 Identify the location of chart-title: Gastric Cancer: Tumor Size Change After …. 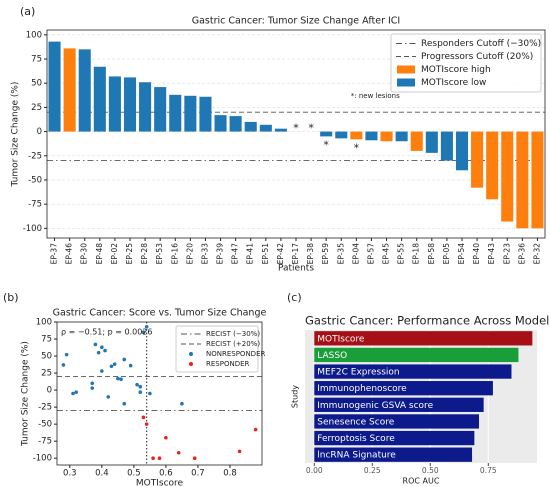
(296, 21).